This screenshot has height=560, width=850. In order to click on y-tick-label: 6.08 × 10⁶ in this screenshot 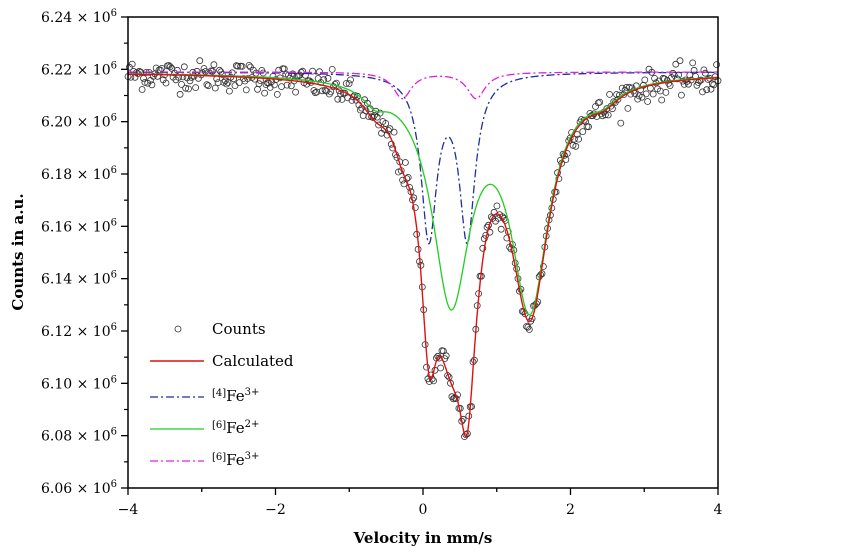, I will do `click(79, 436)`.